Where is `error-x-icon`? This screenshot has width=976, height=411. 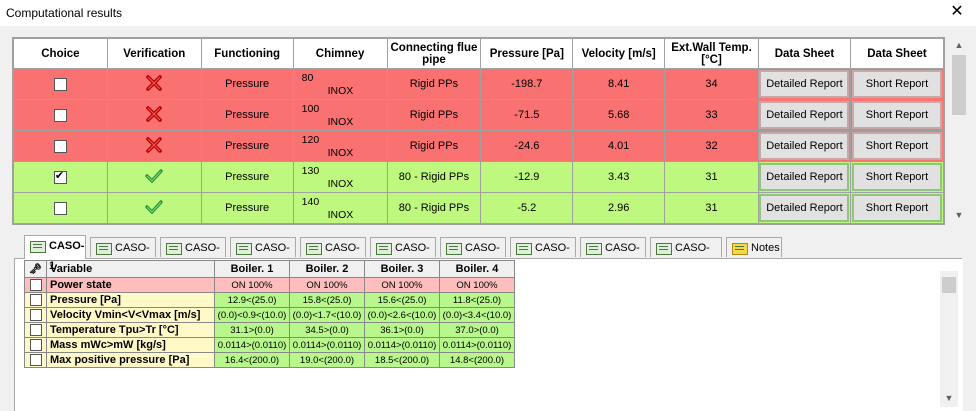
error-x-icon is located at coordinates (154, 146).